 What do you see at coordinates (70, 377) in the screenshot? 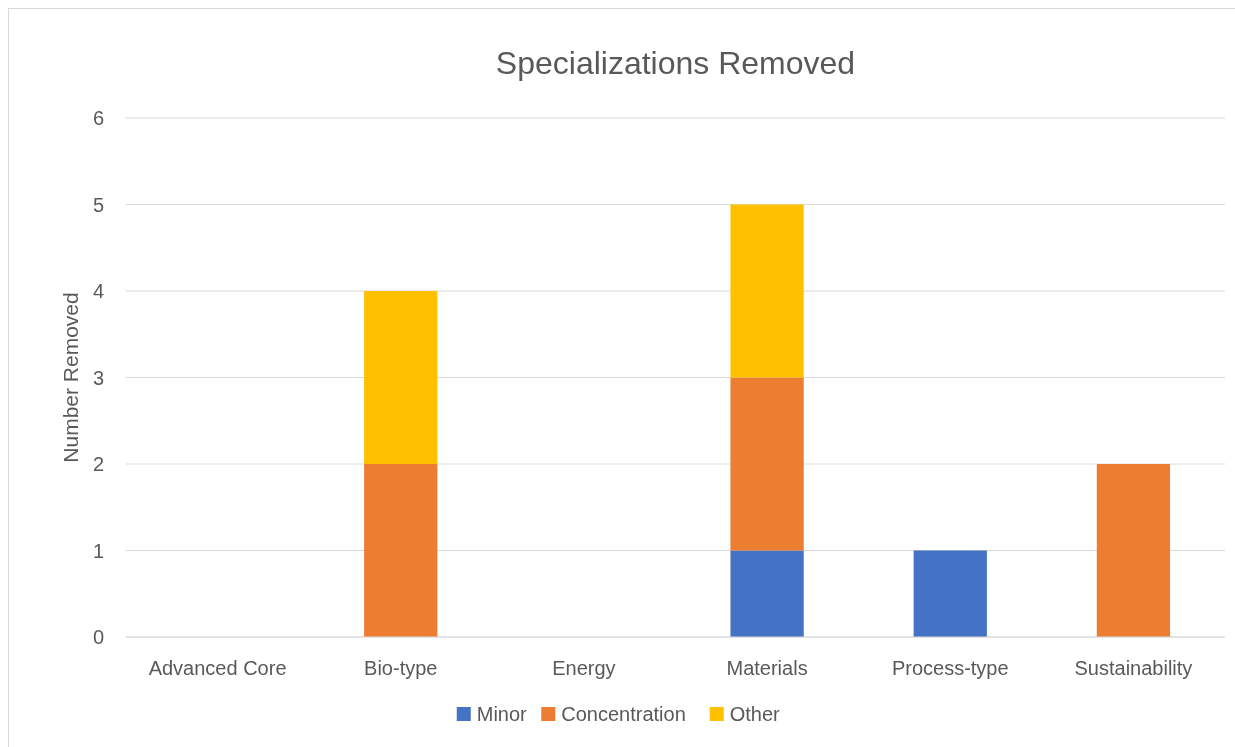
I see `y-axis-title: Number Removed` at bounding box center [70, 377].